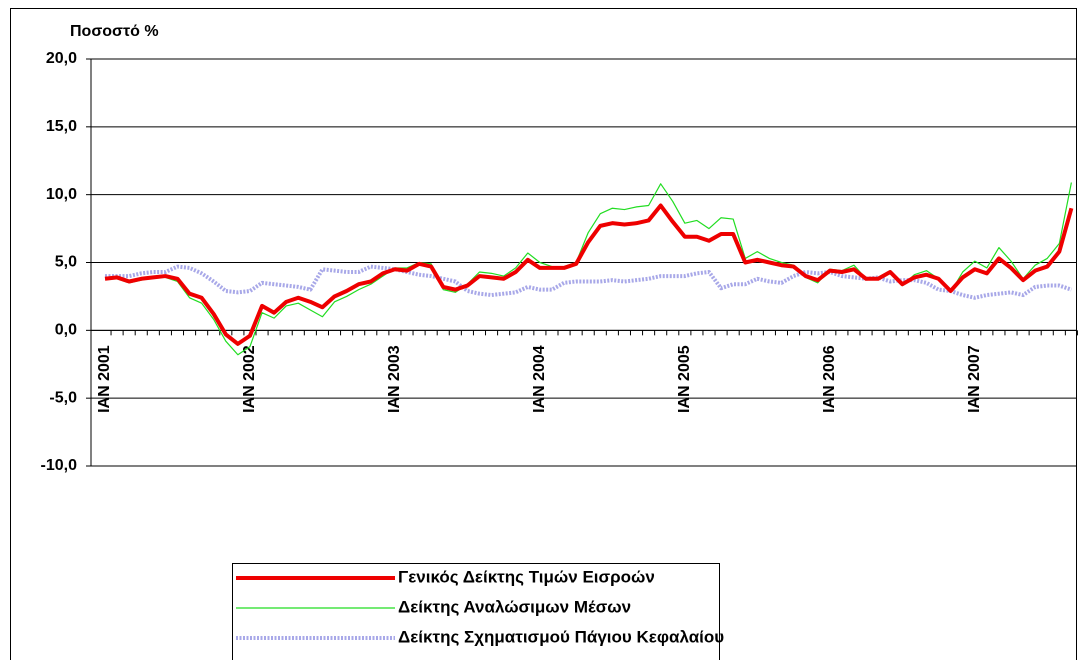 This screenshot has width=1085, height=660. I want to click on y-axis-label: Ποσοστό %, so click(114, 31).